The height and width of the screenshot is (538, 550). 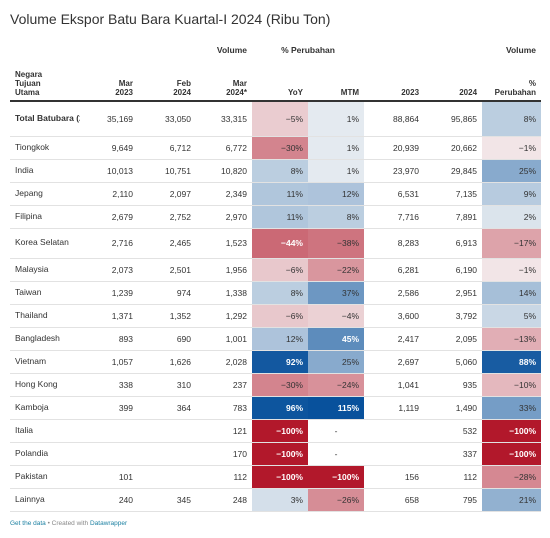 I want to click on country-cell: Malaysia, so click(x=45, y=270).